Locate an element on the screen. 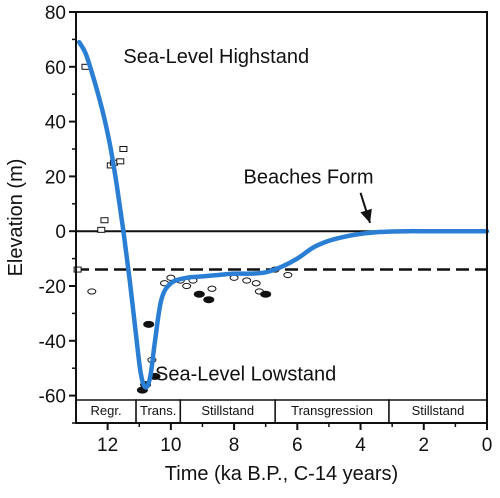  x-tick-label: 6 is located at coordinates (297, 445).